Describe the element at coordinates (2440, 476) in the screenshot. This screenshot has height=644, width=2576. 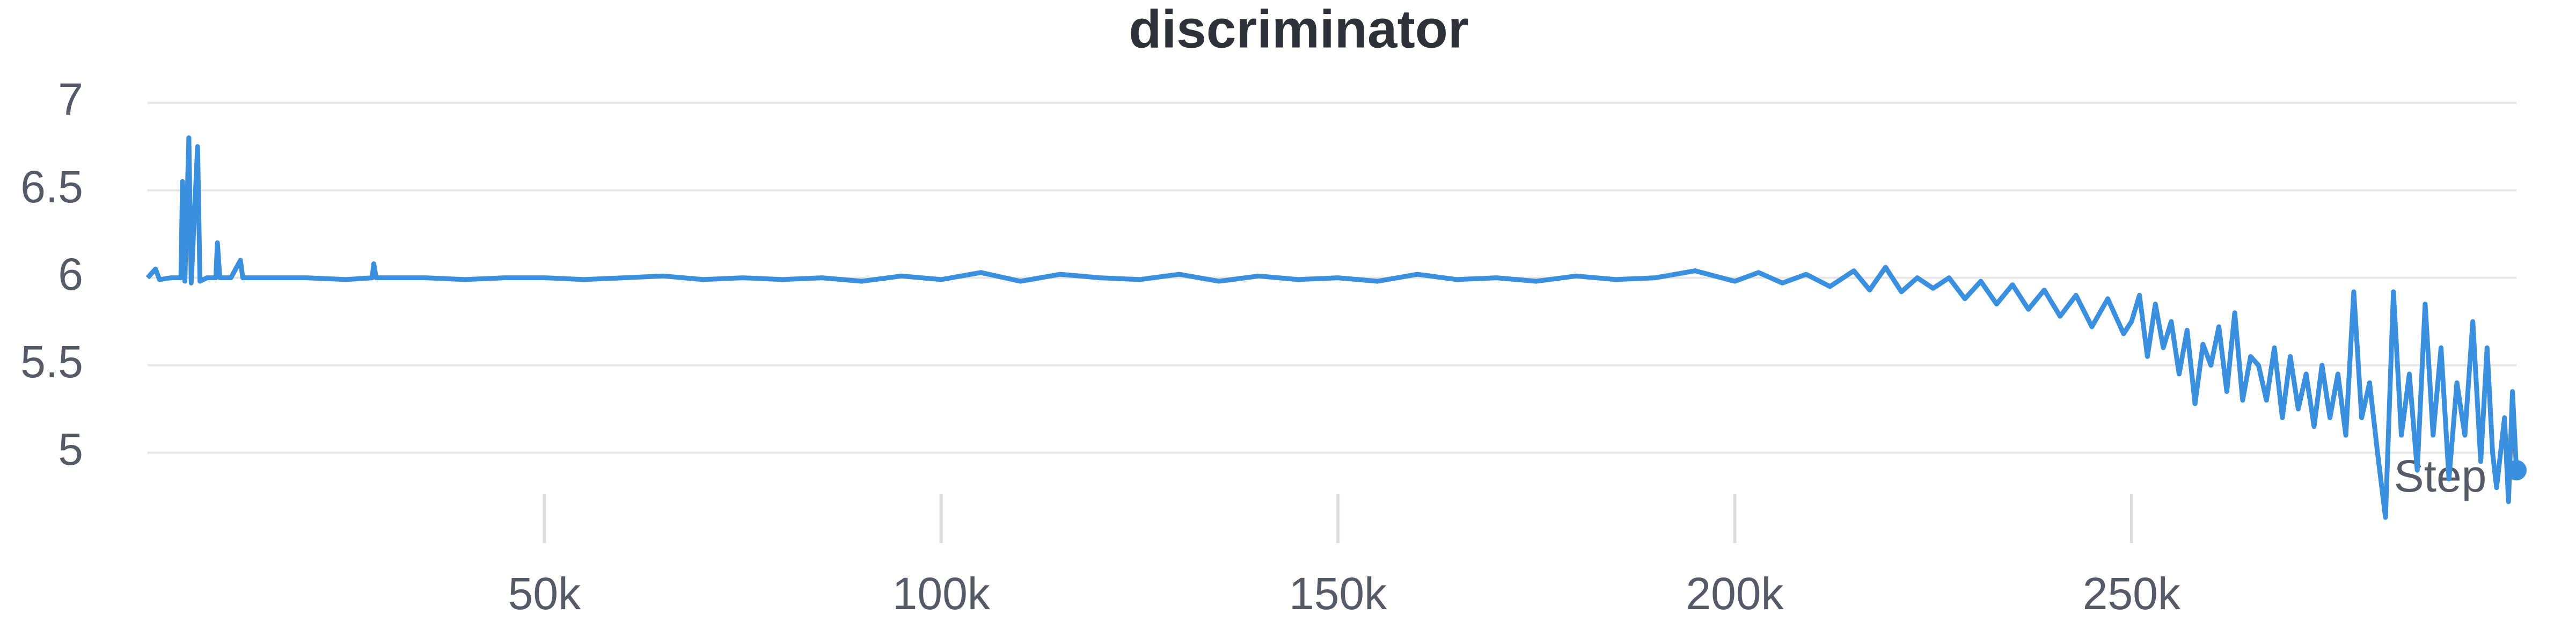
I see `x-axis-label: Step` at that location.